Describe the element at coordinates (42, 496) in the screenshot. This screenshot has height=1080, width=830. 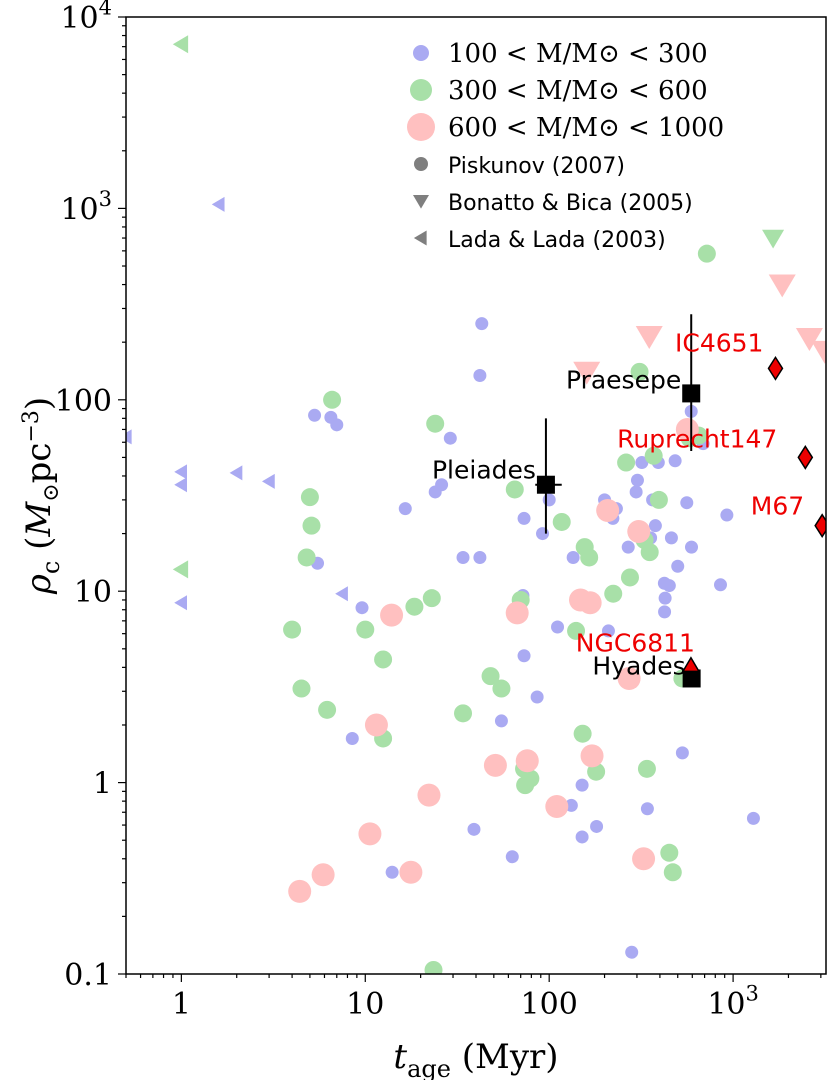
I see `y-axis-label: ρc (M⊙pc−3)` at that location.